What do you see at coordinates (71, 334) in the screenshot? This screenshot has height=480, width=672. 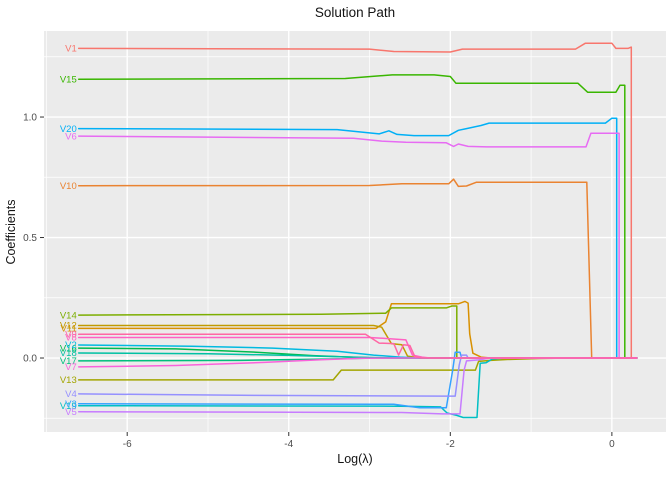 I see `series-label-V9: V9` at bounding box center [71, 334].